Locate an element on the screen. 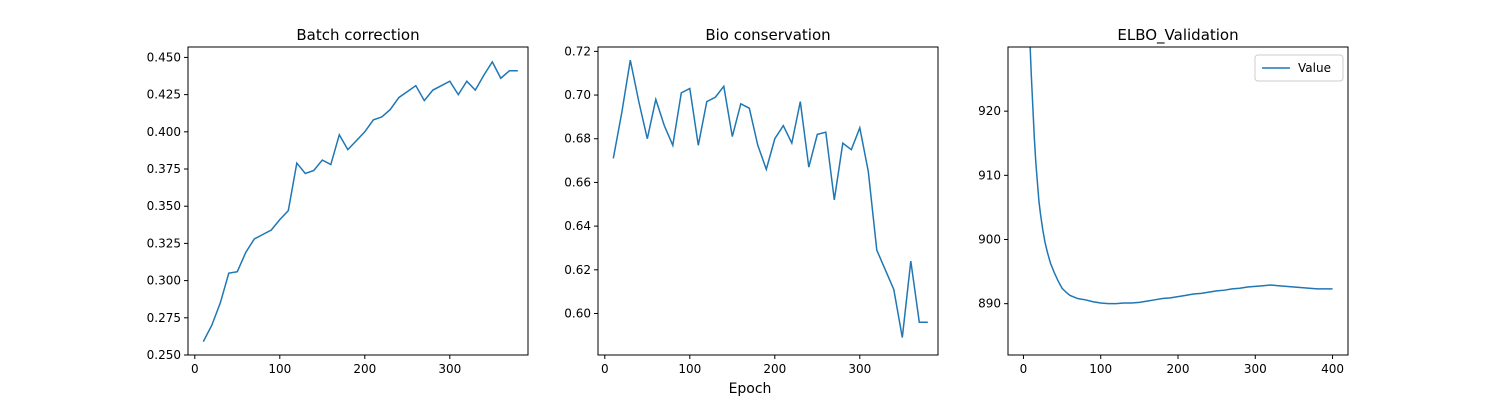  y-tick-label: 0.350 is located at coordinates (164, 206).